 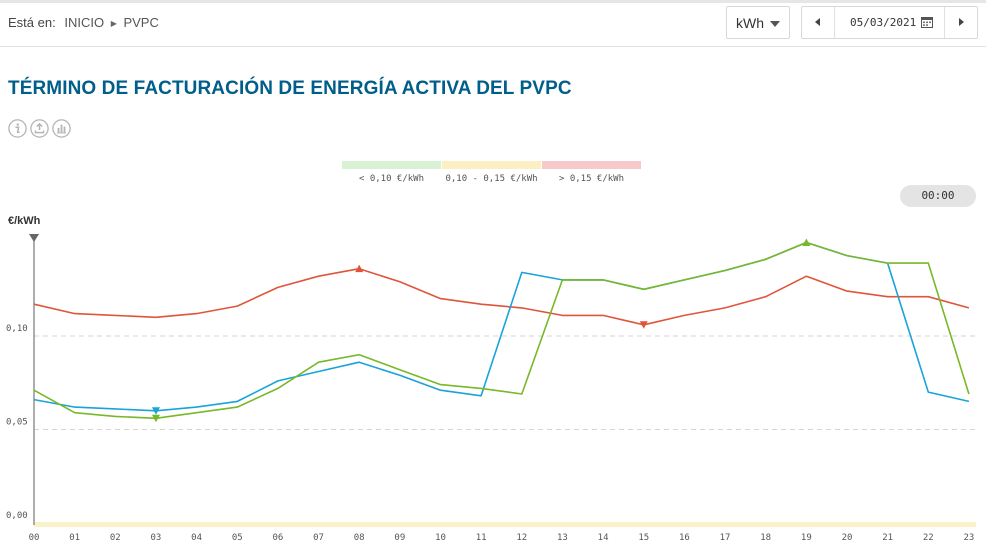 I want to click on previous-day-button, so click(x=818, y=22).